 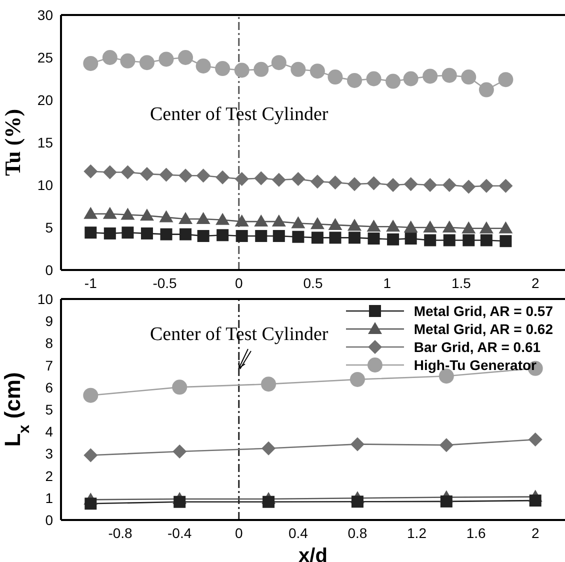 I want to click on y-tick-label: 15, so click(x=45, y=142).